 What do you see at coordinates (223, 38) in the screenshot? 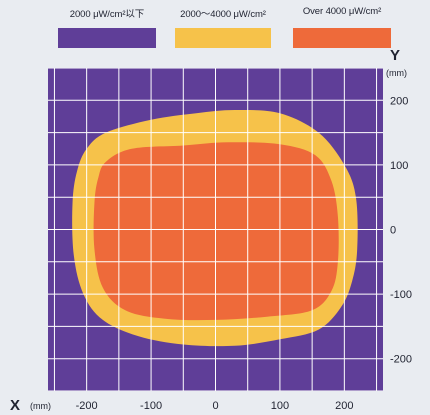
I see `legend-swatch-mid` at bounding box center [223, 38].